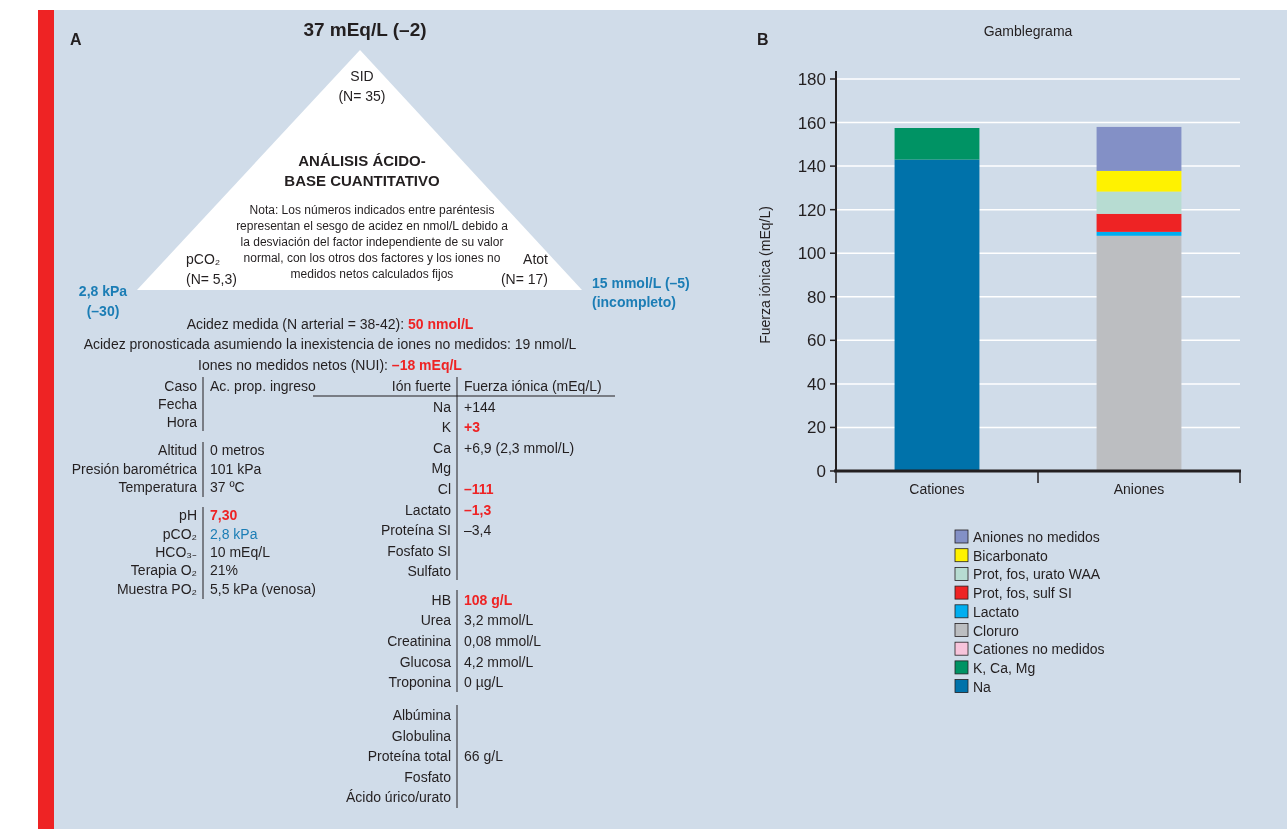 This screenshot has height=829, width=1287. What do you see at coordinates (428, 510) in the screenshot?
I see `text: Lactato` at bounding box center [428, 510].